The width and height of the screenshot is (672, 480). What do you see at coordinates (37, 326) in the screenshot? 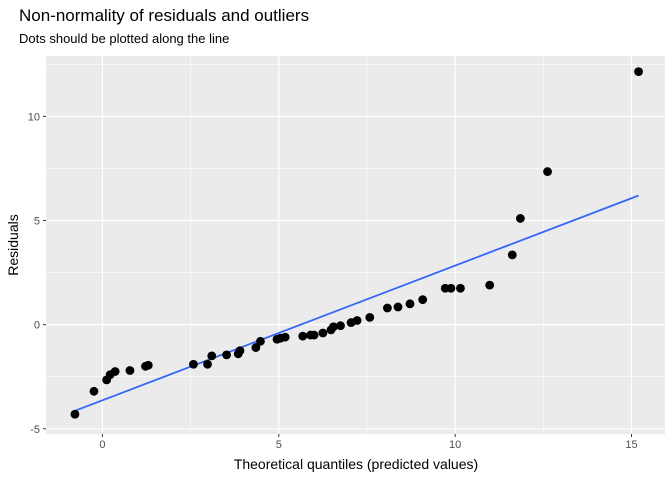
I see `y-tick-label: 0` at bounding box center [37, 326].